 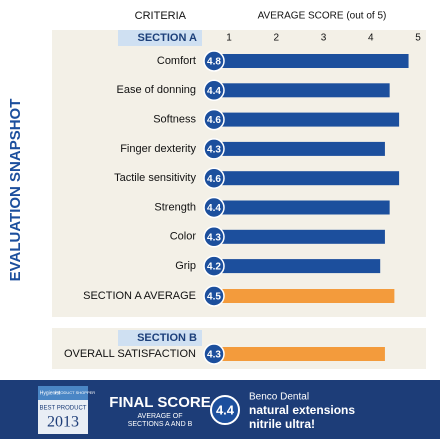 What do you see at coordinates (130, 354) in the screenshot?
I see `row-label: OVERALL SATISFACTION` at bounding box center [130, 354].